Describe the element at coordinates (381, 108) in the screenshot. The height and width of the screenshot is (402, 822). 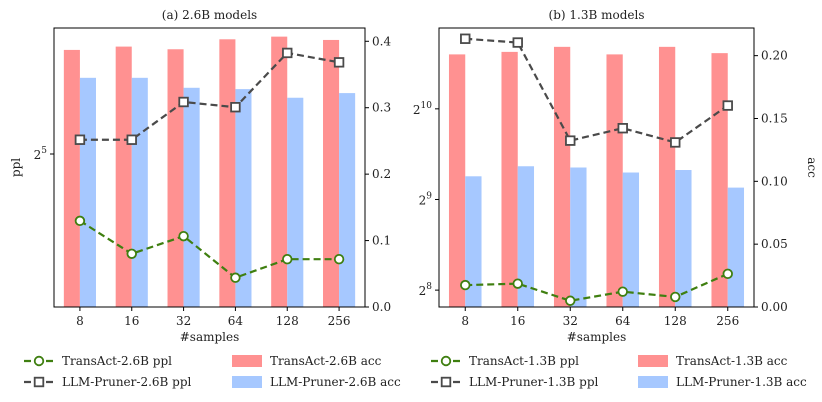
I see `y-right-tick-label: 0.3` at that location.